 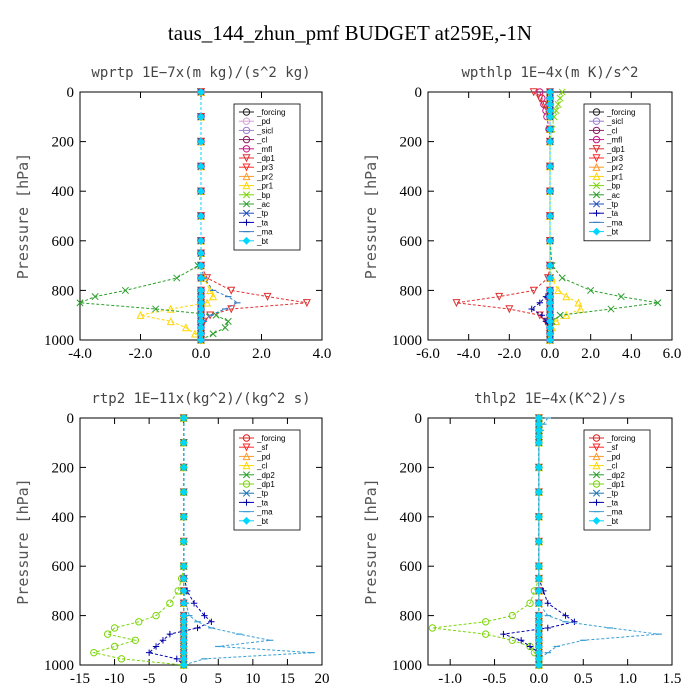 I want to click on legend-label: _forcing, so click(x=270, y=112).